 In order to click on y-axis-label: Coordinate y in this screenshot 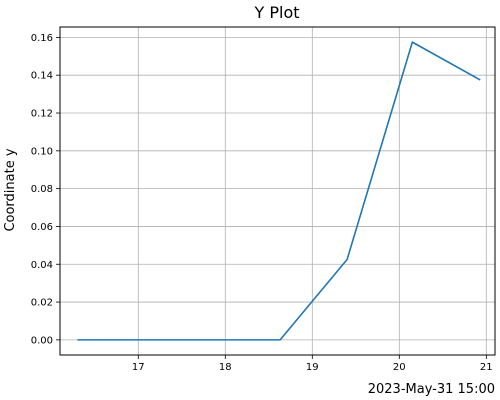, I will do `click(10, 189)`.